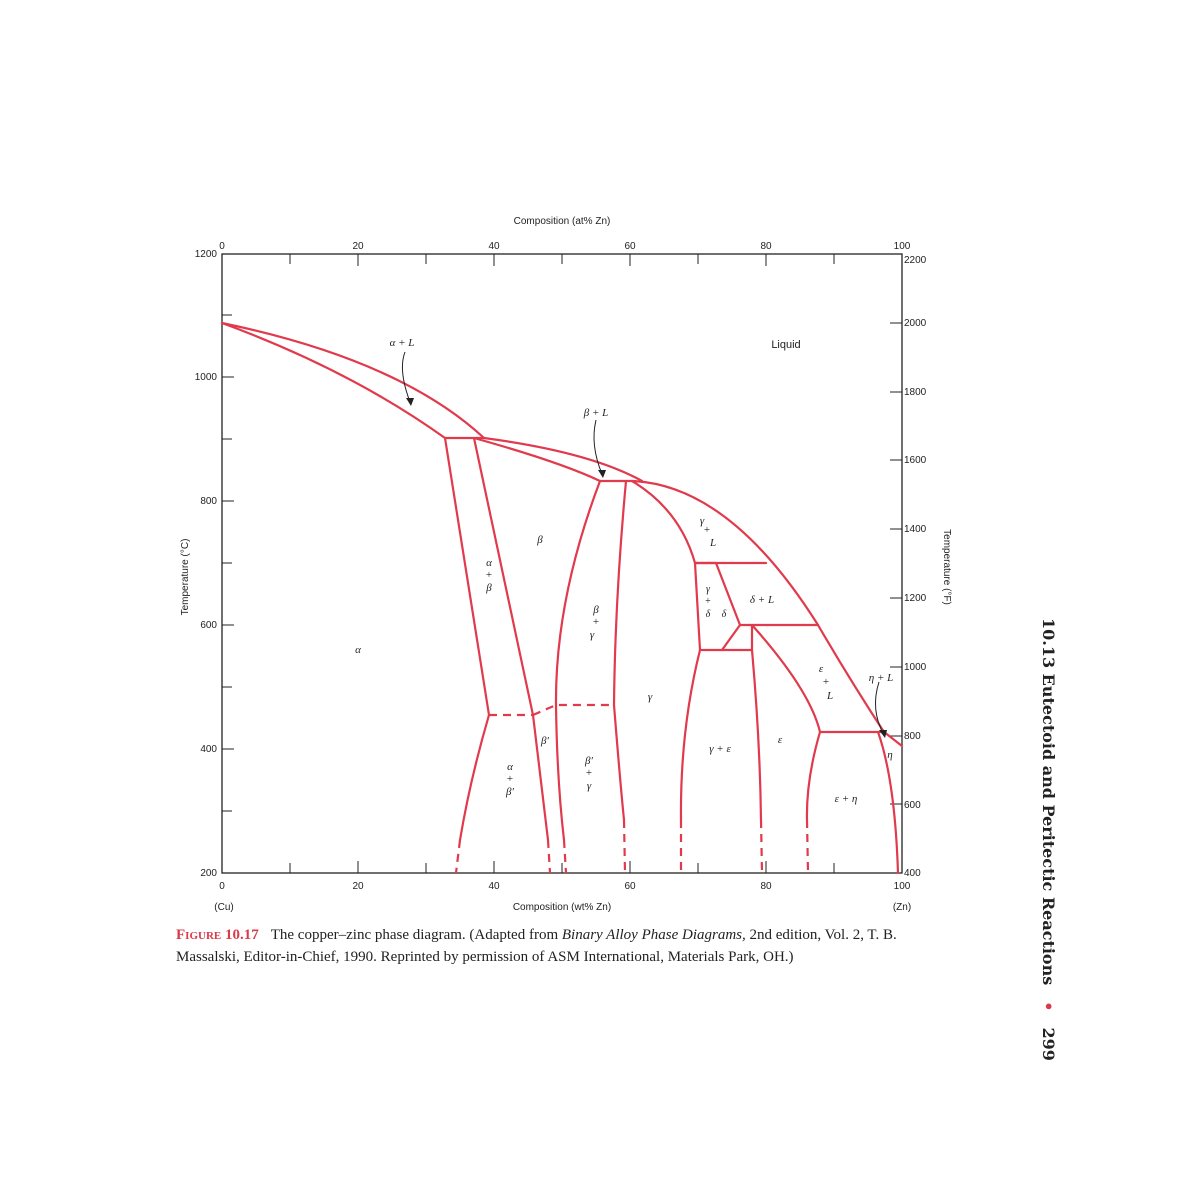 The width and height of the screenshot is (1200, 1200). I want to click on right-ticks, so click(896, 563).